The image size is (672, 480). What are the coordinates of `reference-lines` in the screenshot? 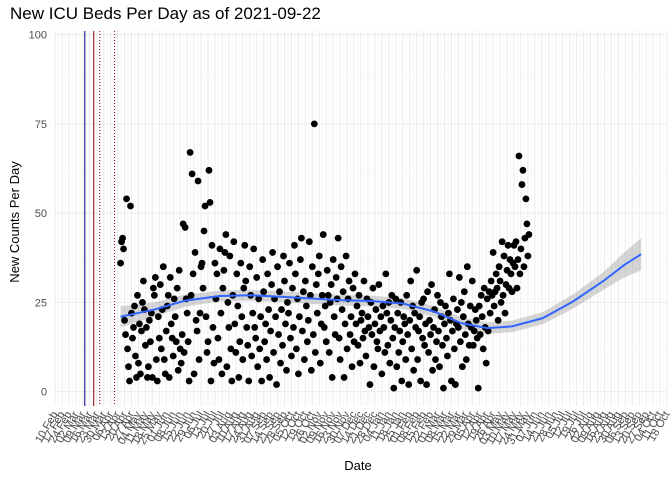 It's located at (100, 218).